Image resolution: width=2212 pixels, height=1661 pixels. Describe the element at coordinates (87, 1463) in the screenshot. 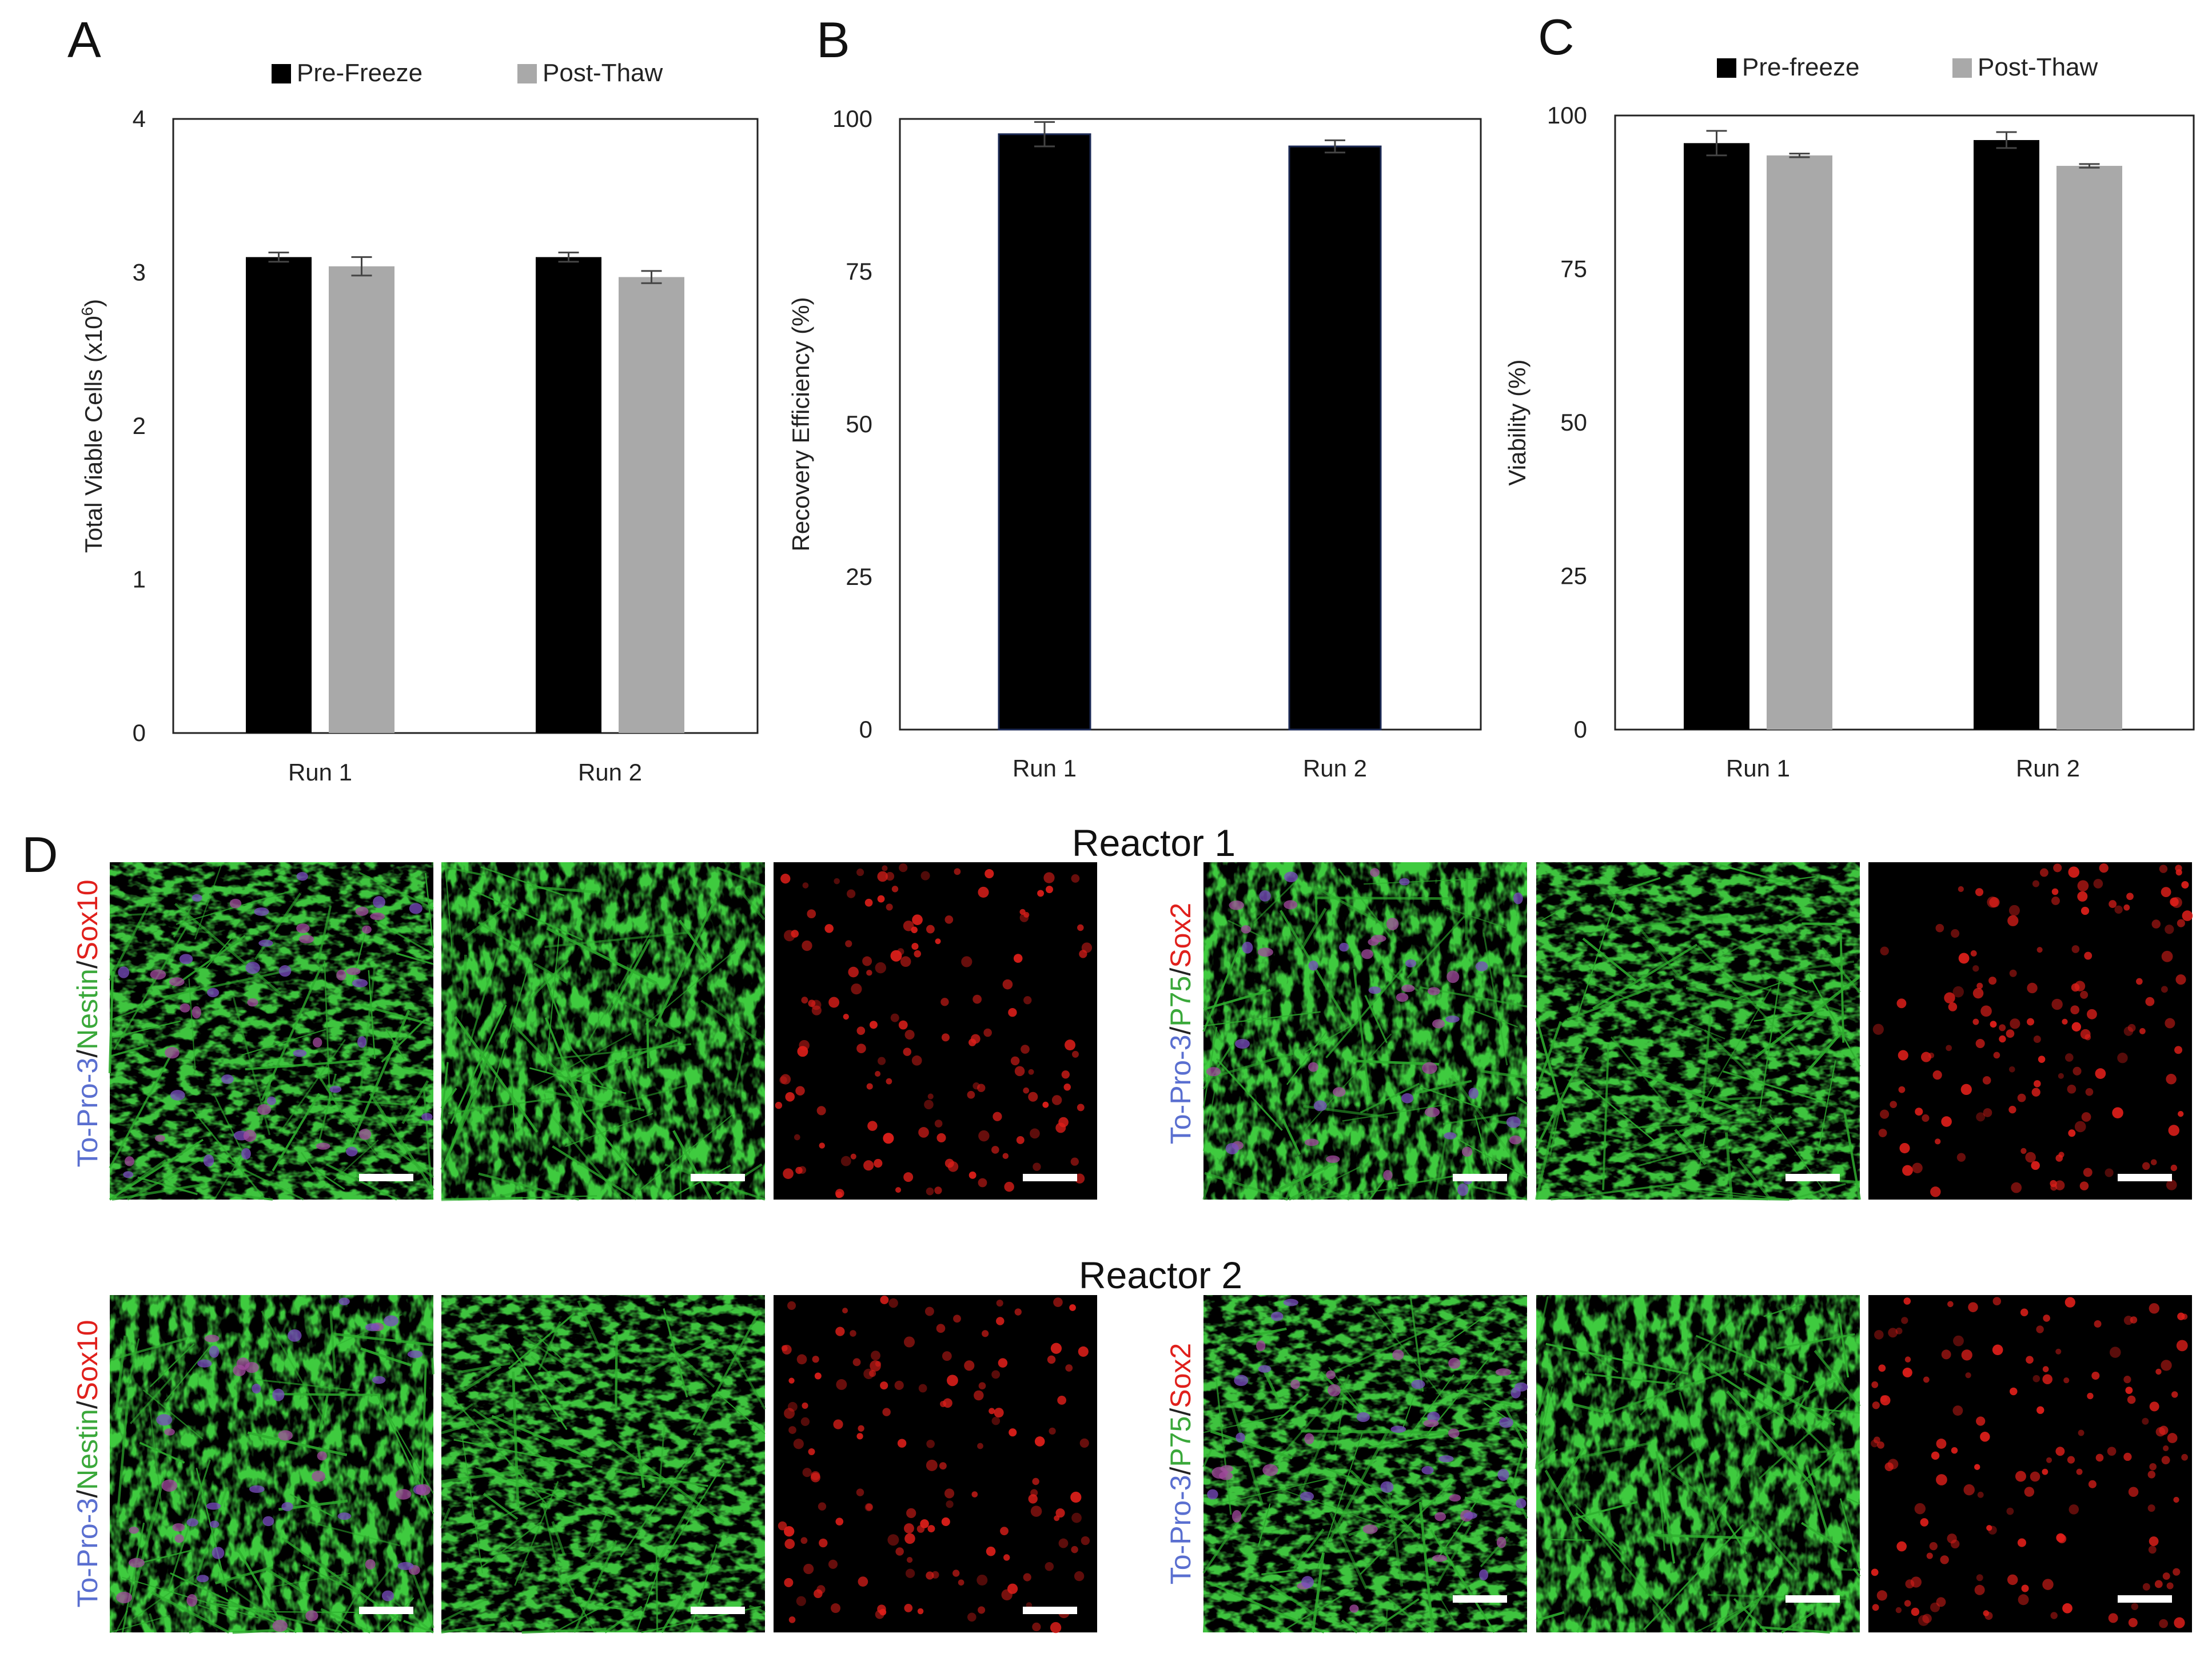

I see `stain-label: To-Pro-3/Nestin/Sox10` at that location.